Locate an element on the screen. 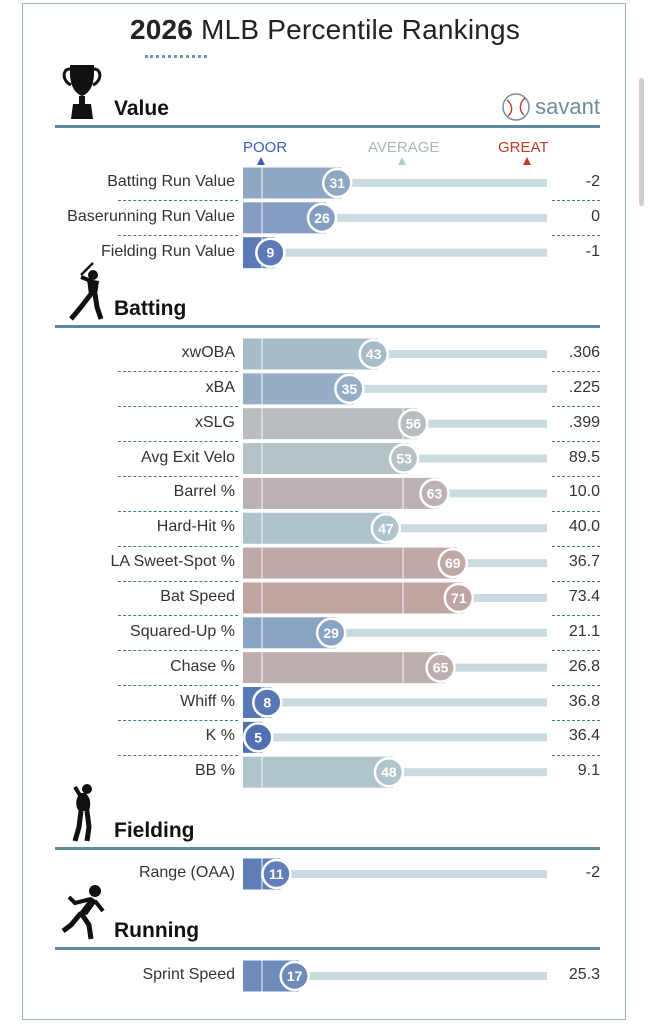 This screenshot has height=1025, width=650. metric-label-xwoba: xwOBA is located at coordinates (208, 352).